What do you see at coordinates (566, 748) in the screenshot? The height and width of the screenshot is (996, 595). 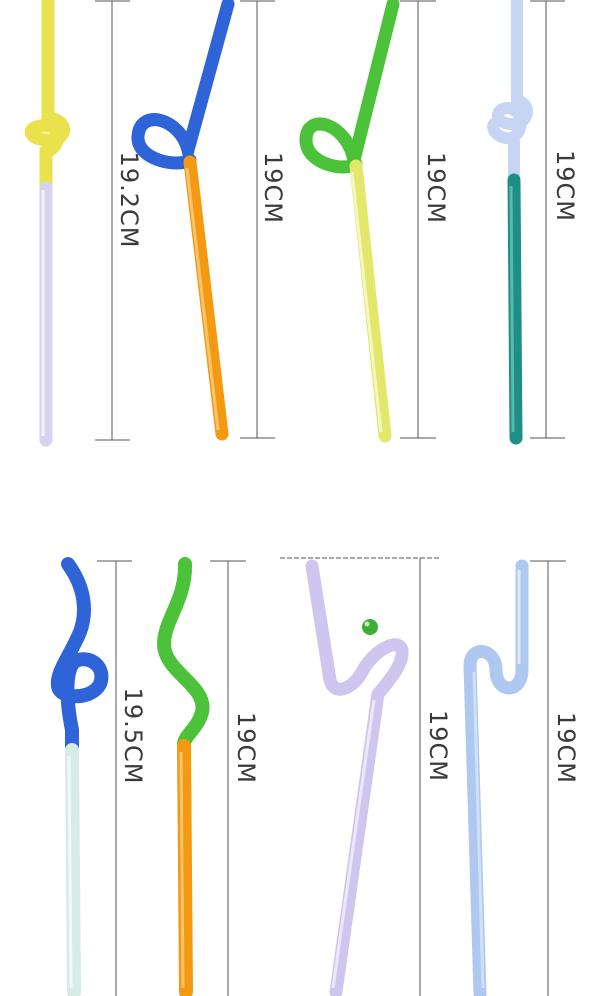 I see `length-label-straw-8: 19CM` at bounding box center [566, 748].